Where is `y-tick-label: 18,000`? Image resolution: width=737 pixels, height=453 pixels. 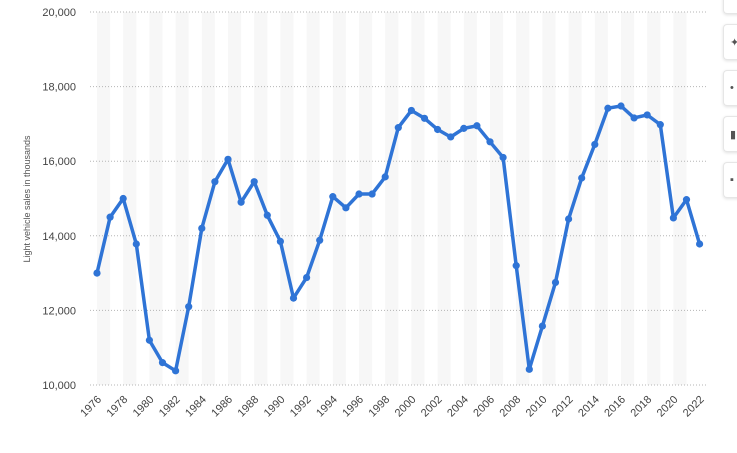
y-tick-label: 18,000 is located at coordinates (59, 88).